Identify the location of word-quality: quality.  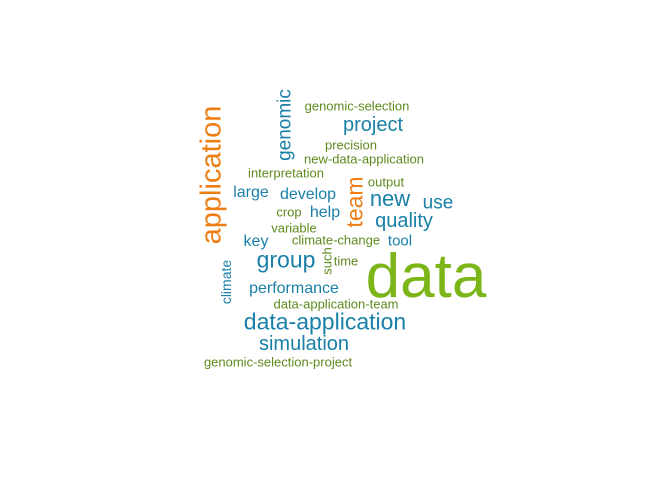
(404, 221).